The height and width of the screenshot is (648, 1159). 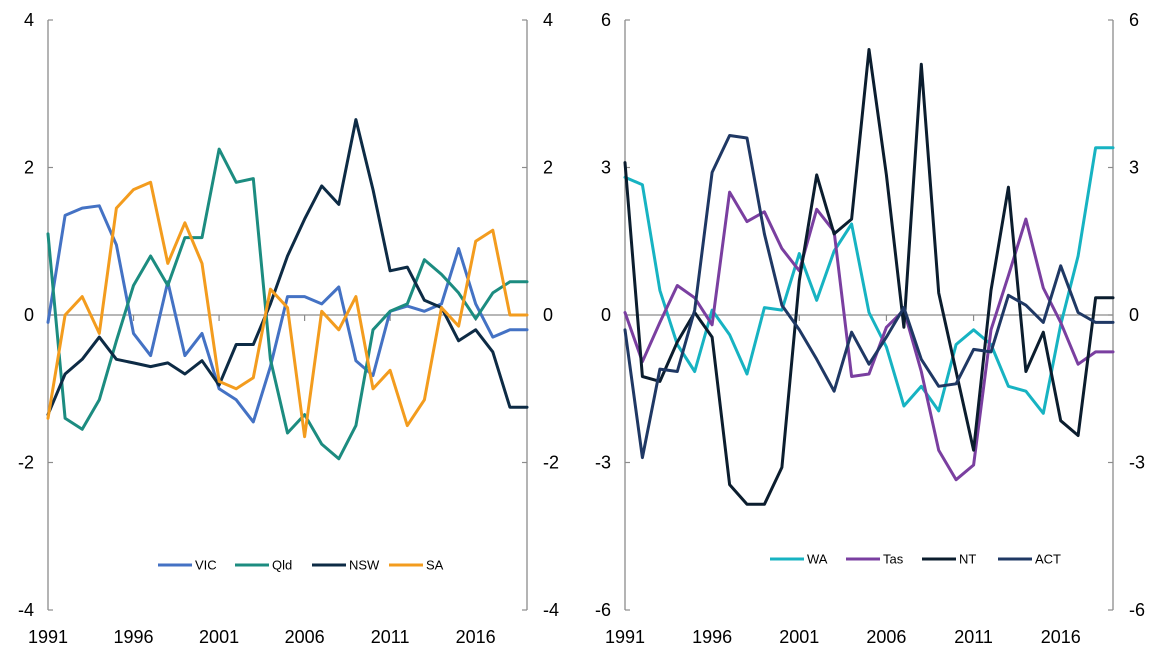 I want to click on y-tick-label-left: 3, so click(x=606, y=168).